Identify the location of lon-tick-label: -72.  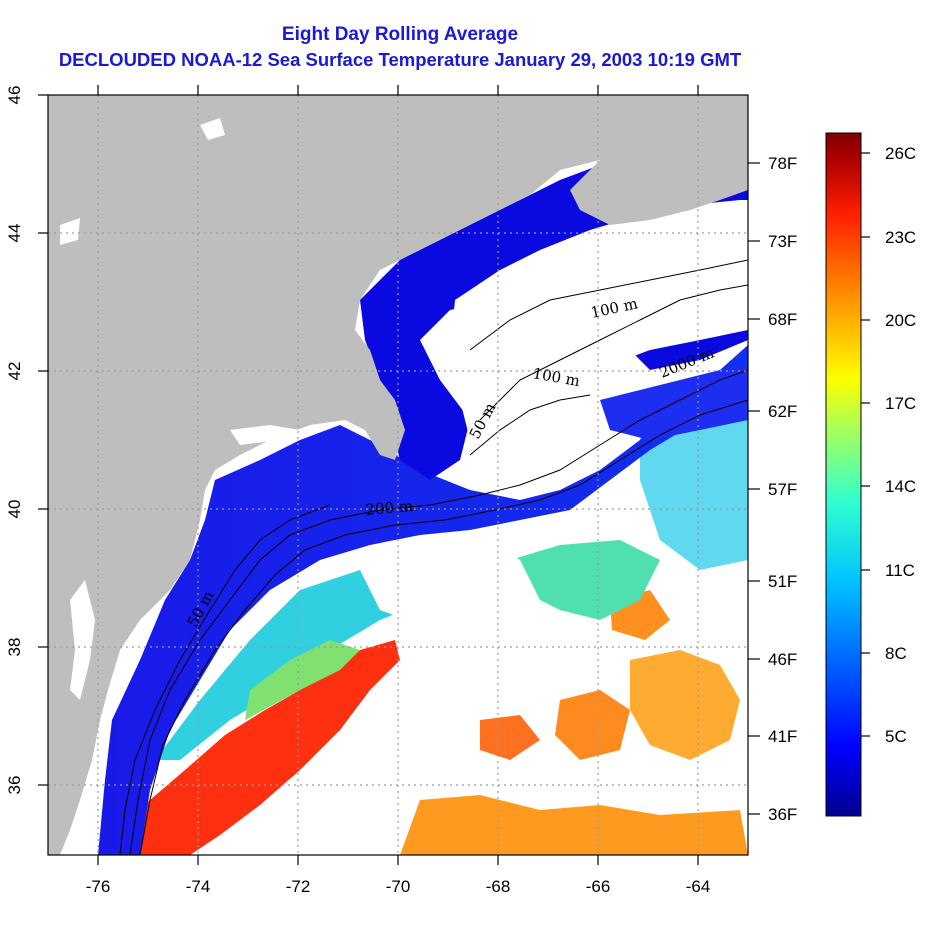
(298, 886).